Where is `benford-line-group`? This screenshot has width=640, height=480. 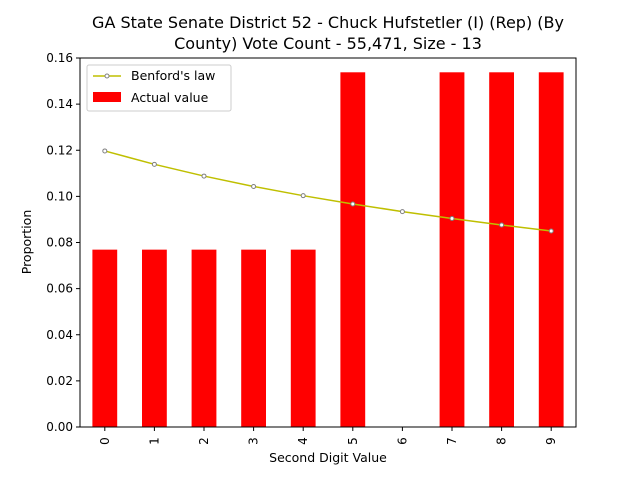 benford-line-group is located at coordinates (328, 191).